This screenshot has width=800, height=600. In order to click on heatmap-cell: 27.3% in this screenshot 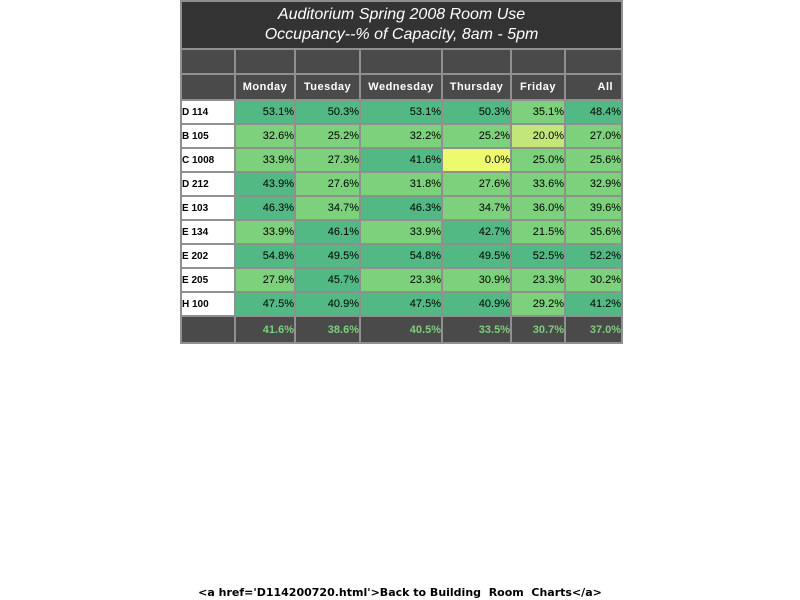, I will do `click(327, 160)`.